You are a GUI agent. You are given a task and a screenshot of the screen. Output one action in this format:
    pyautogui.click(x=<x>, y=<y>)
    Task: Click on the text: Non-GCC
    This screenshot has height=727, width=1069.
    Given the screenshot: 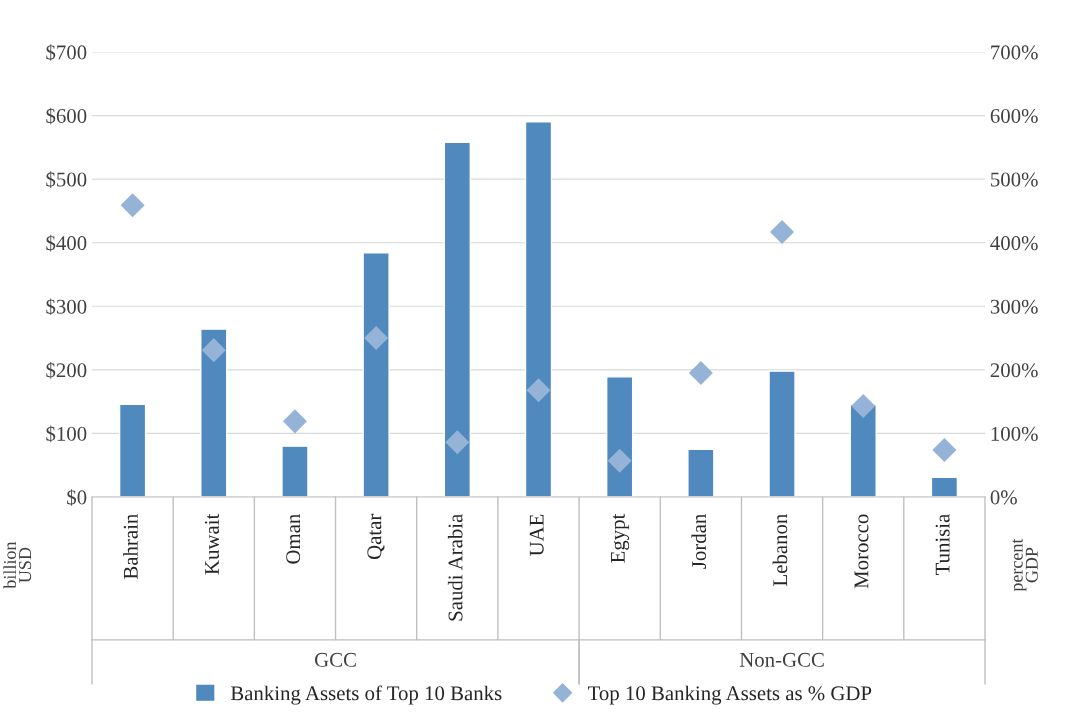 What is the action you would take?
    pyautogui.click(x=781, y=659)
    